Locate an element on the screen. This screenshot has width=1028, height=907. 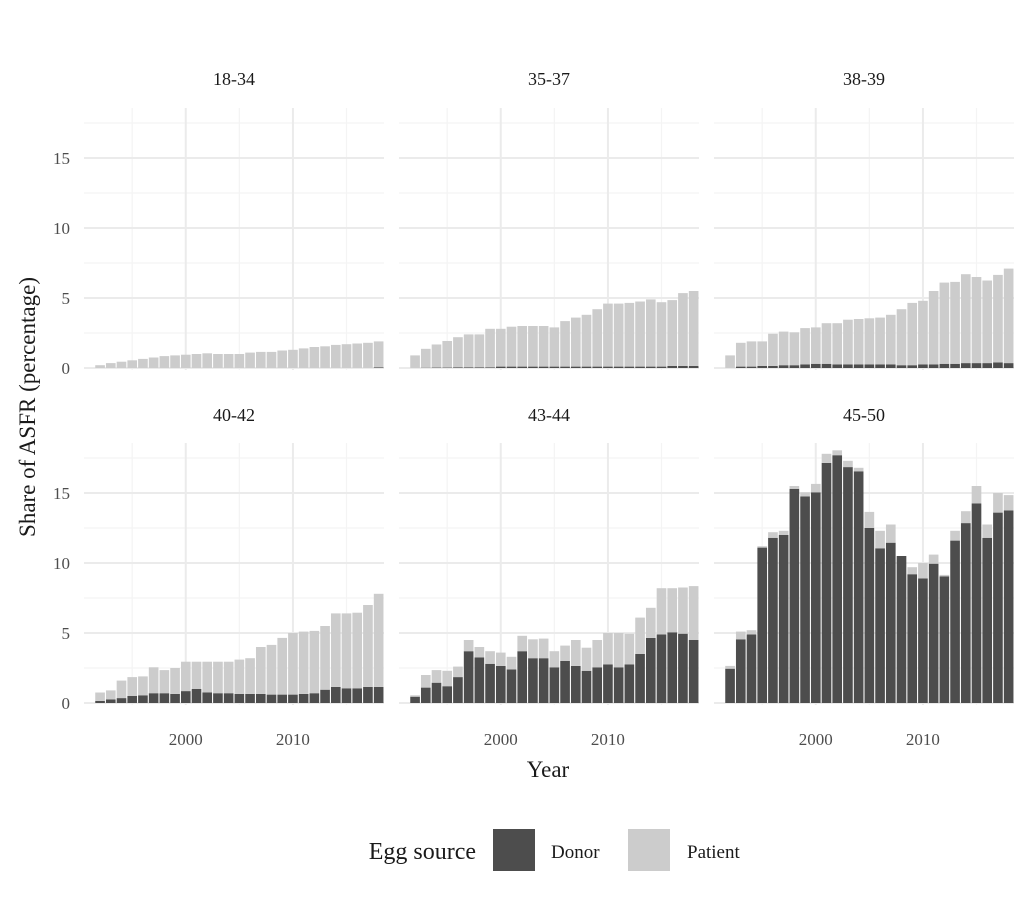
y-tick-label: 0 is located at coordinates (66, 368).